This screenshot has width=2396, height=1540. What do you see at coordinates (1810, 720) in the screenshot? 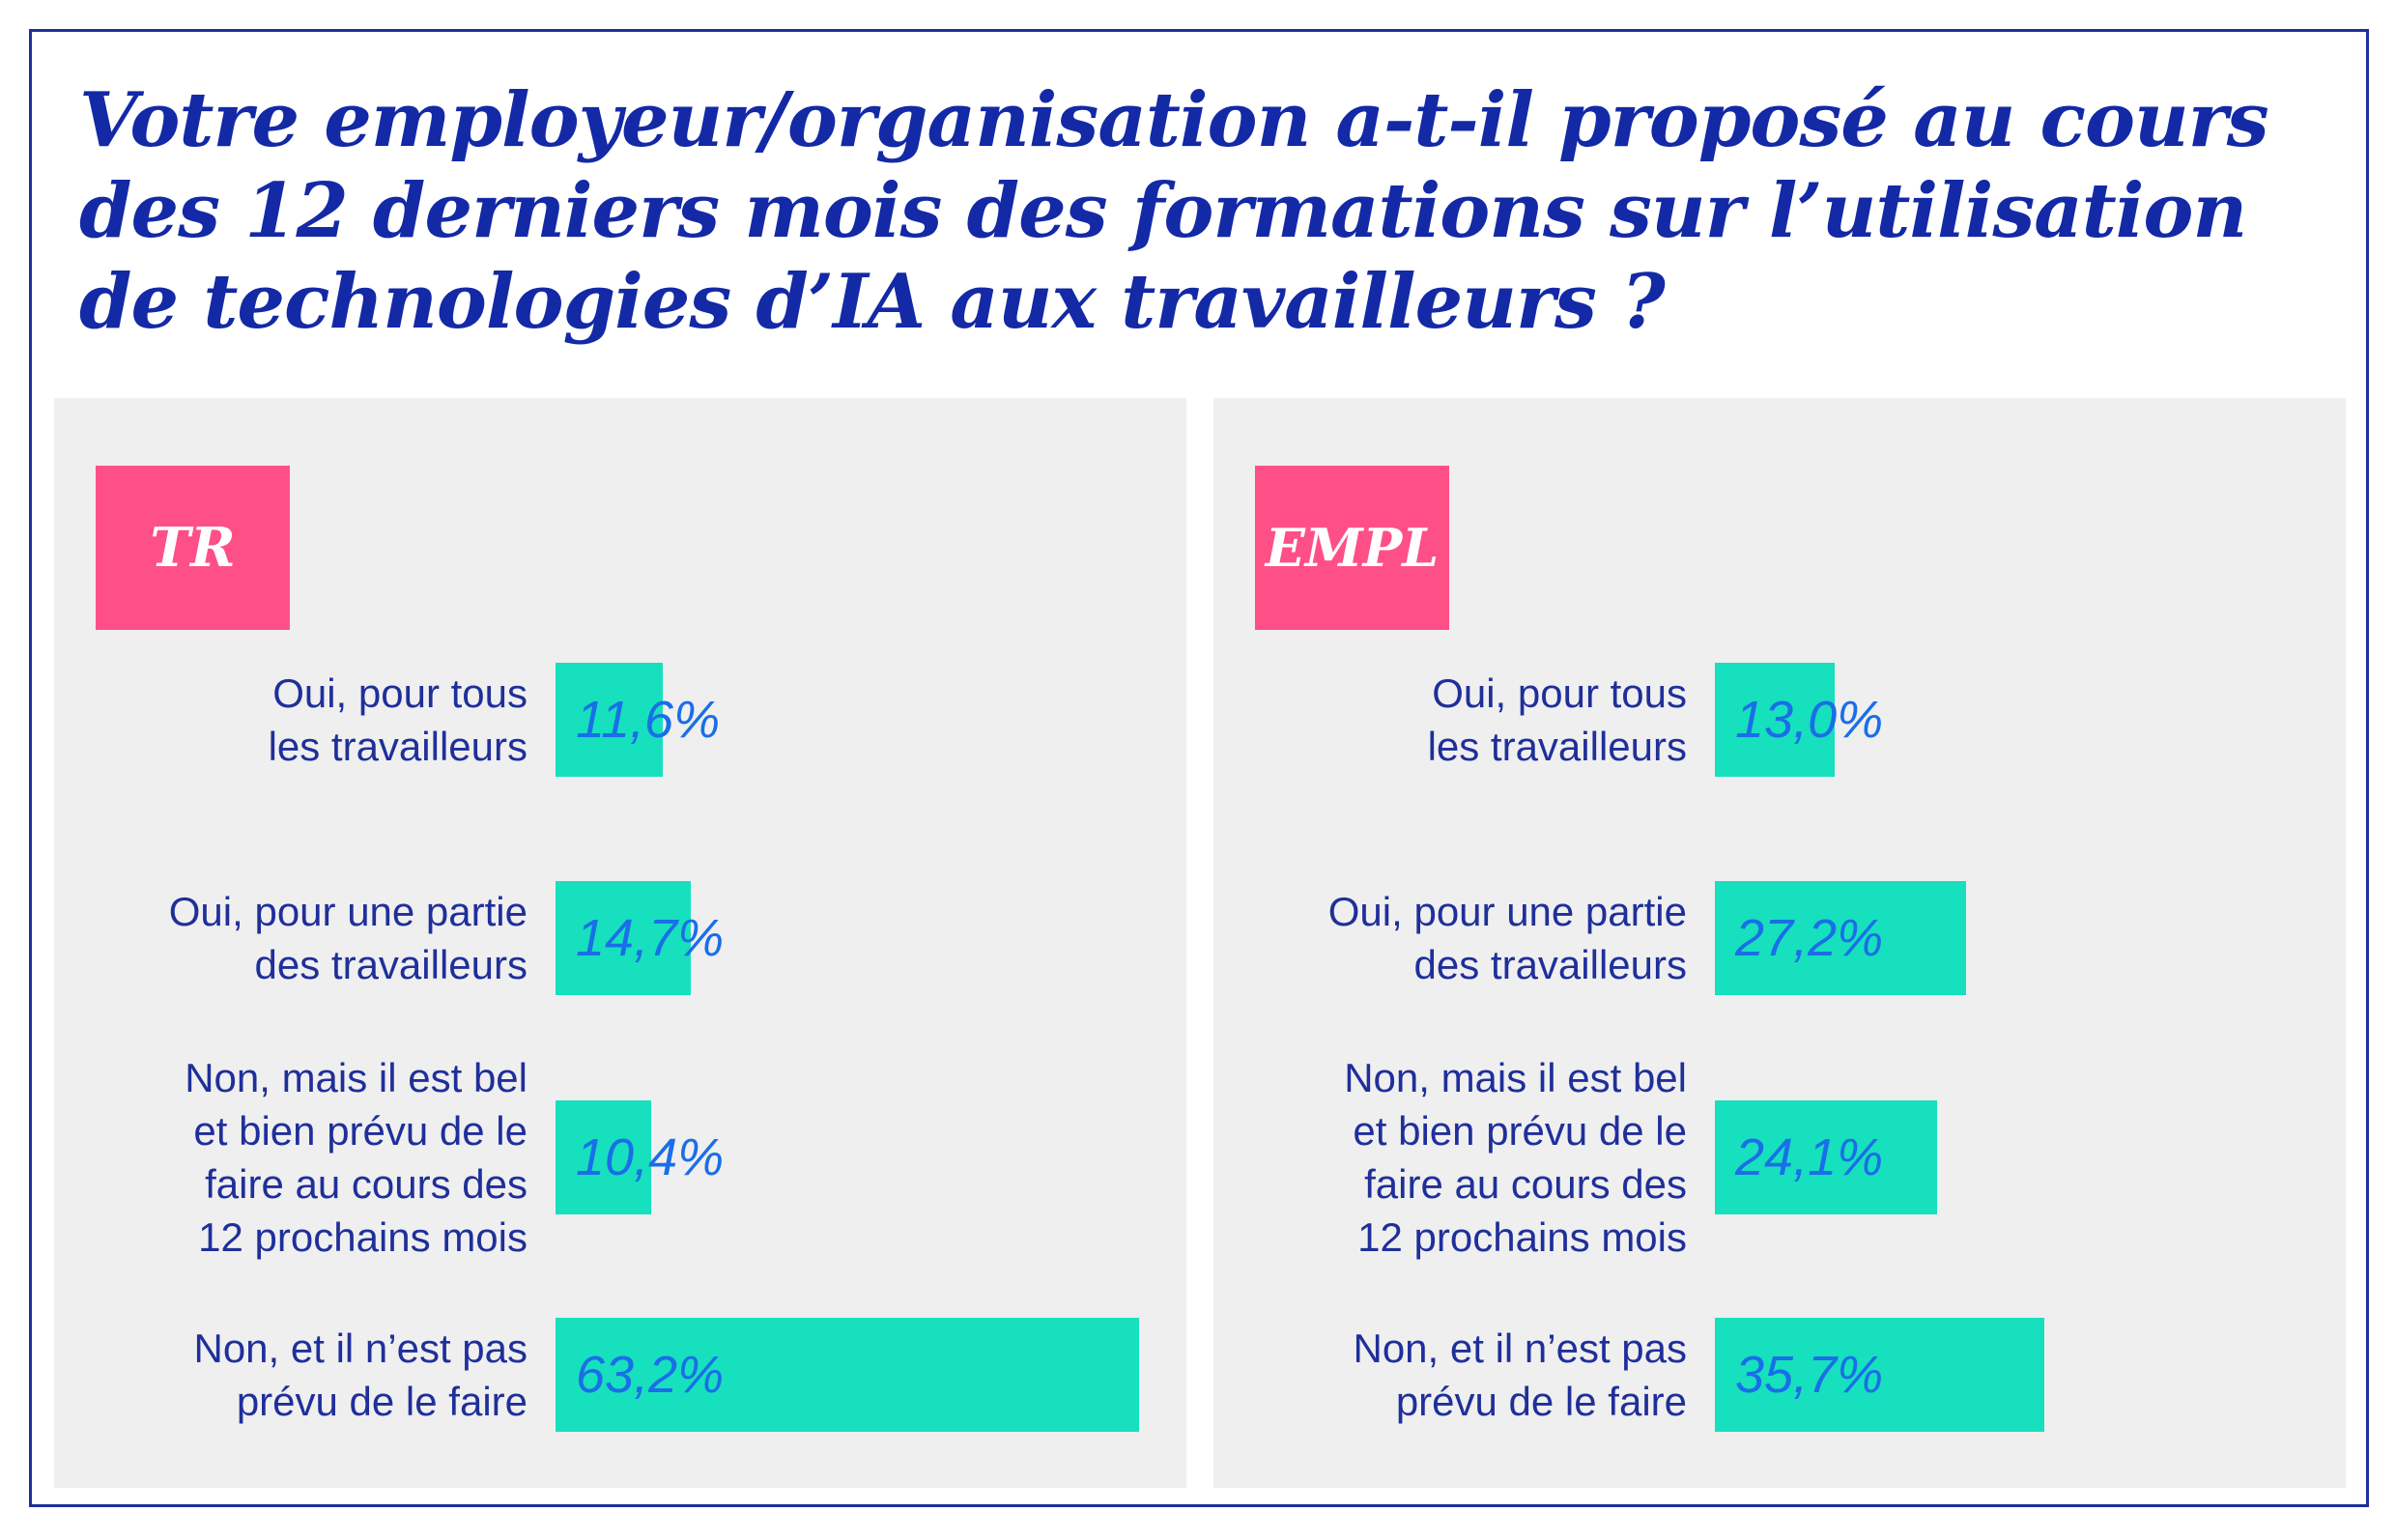
I see `data-label: 13,0%` at bounding box center [1810, 720].